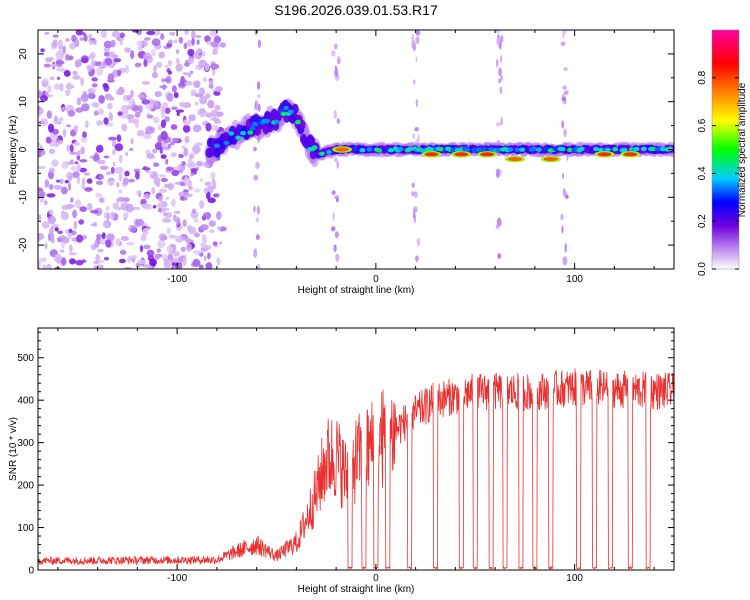  What do you see at coordinates (23, 102) in the screenshot?
I see `y-tick-label: 10` at bounding box center [23, 102].